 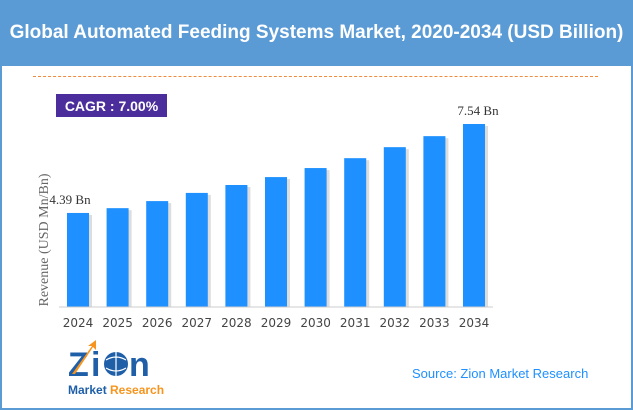 I want to click on x-tick-label: 2033, so click(x=434, y=323).